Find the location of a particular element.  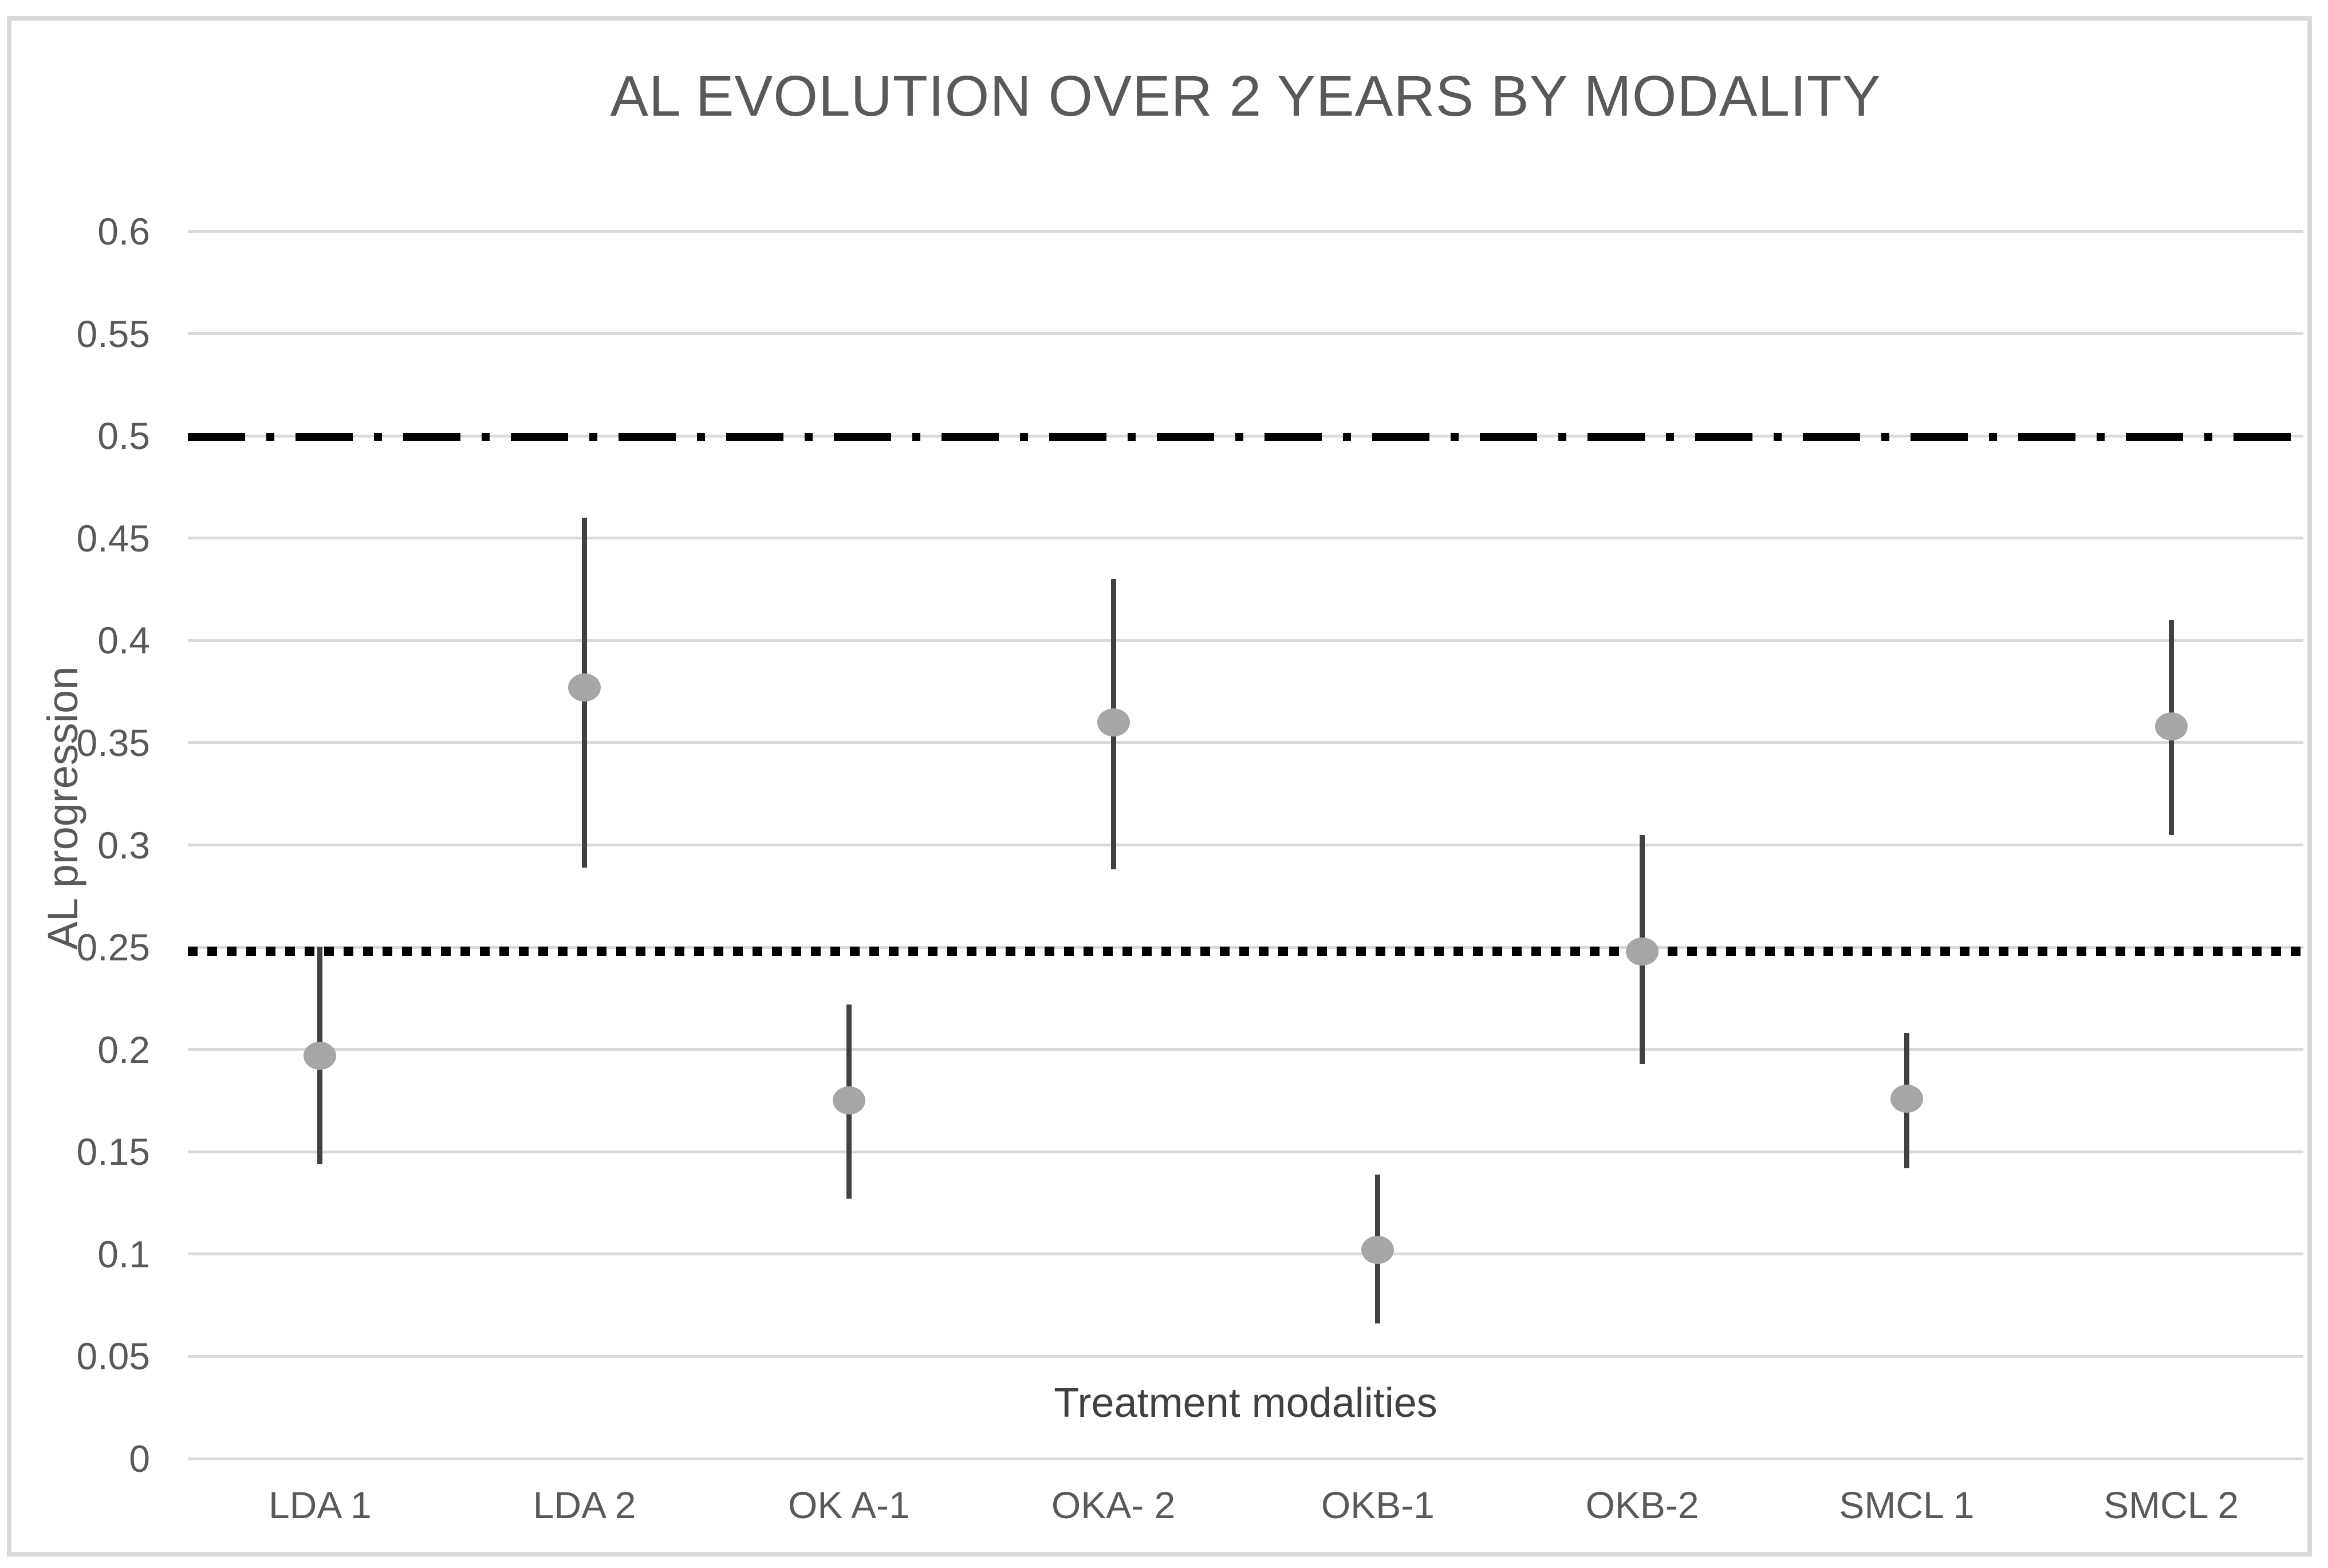

y-tick-label: 0.1 is located at coordinates (123, 1253).